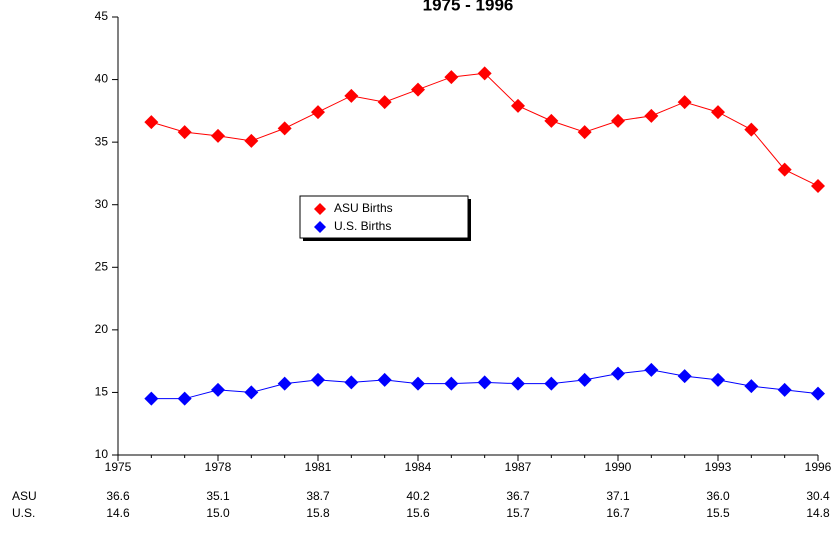 The width and height of the screenshot is (835, 535). I want to click on chart-title: 1975 - 1996, so click(468, 7).